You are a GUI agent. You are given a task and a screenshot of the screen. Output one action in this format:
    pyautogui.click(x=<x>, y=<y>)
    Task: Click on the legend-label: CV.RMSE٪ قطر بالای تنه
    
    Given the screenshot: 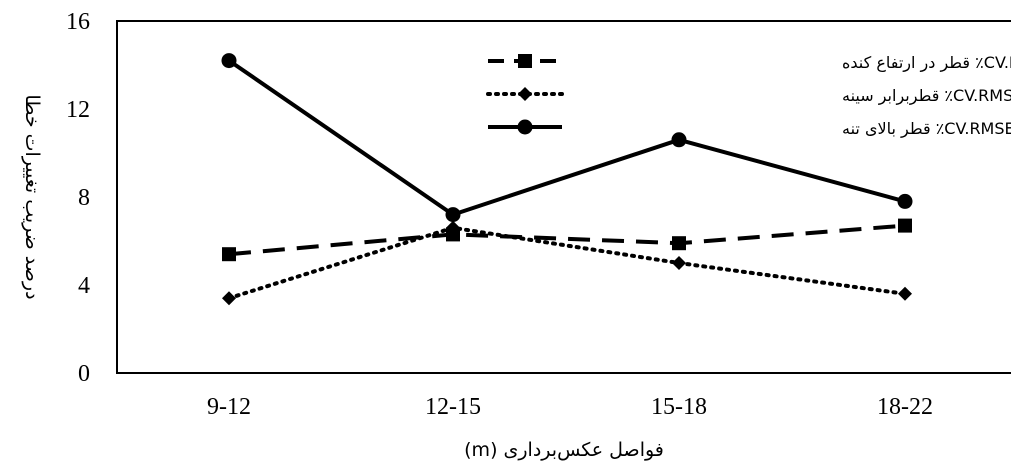 What is the action you would take?
    pyautogui.click(x=926, y=129)
    